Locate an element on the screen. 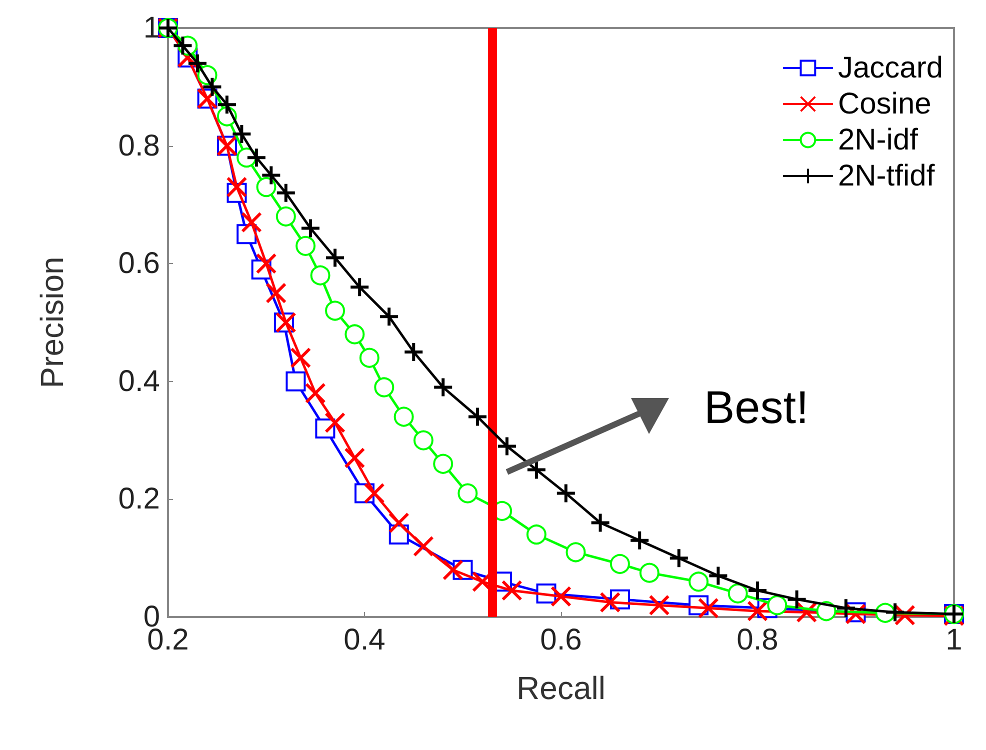 Image resolution: width=986 pixels, height=750 pixels. y-tick-label: 0.6 is located at coordinates (139, 263).